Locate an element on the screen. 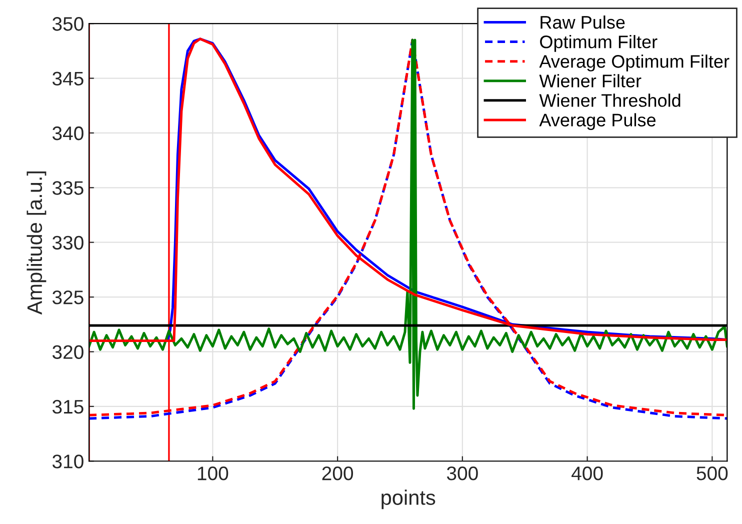 This screenshot has height=524, width=742. legend-label: Wiener Filter is located at coordinates (590, 81).